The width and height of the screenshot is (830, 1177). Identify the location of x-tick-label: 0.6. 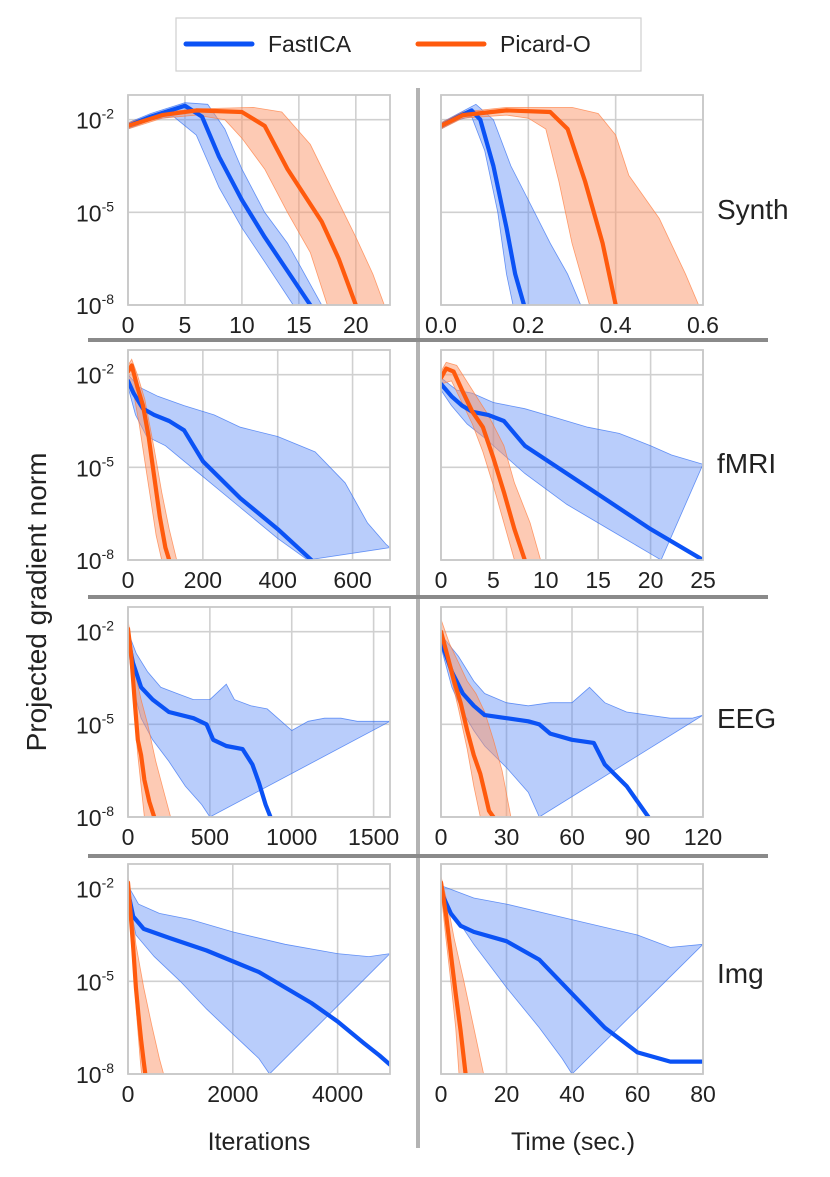
(703, 325).